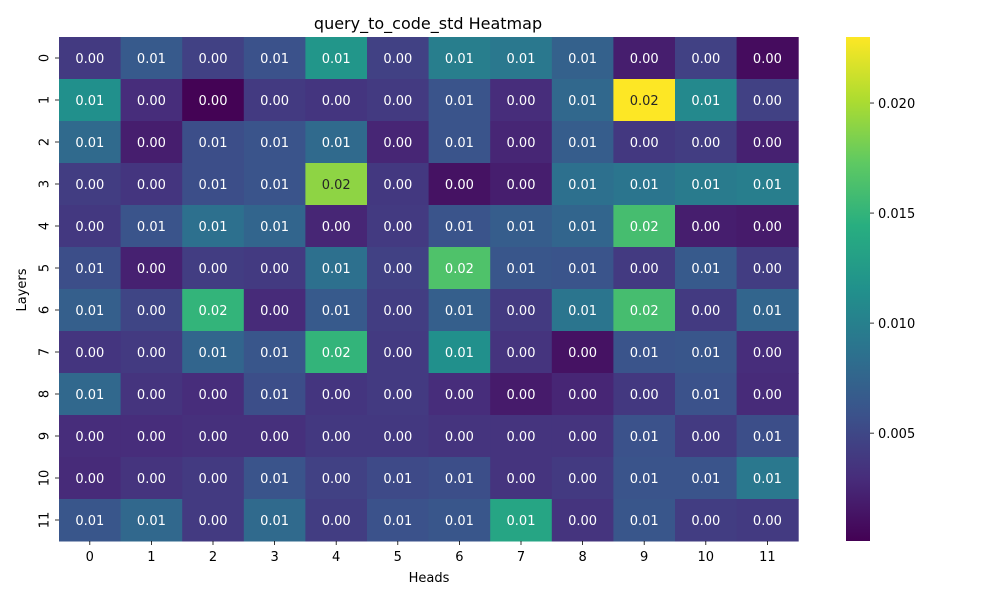 This screenshot has height=600, width=1000. I want to click on x-tick-label: 11, so click(767, 557).